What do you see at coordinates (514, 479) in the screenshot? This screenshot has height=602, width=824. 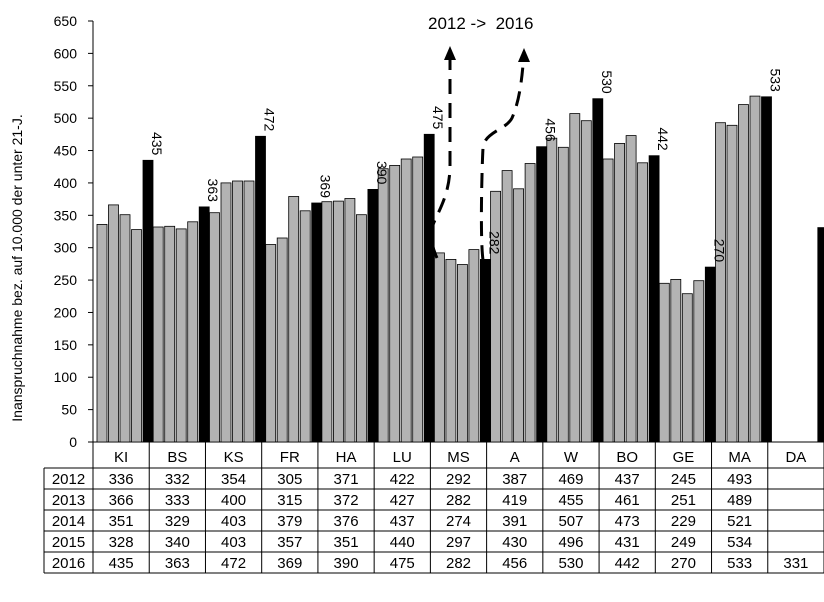 I see `table-cell: 387` at bounding box center [514, 479].